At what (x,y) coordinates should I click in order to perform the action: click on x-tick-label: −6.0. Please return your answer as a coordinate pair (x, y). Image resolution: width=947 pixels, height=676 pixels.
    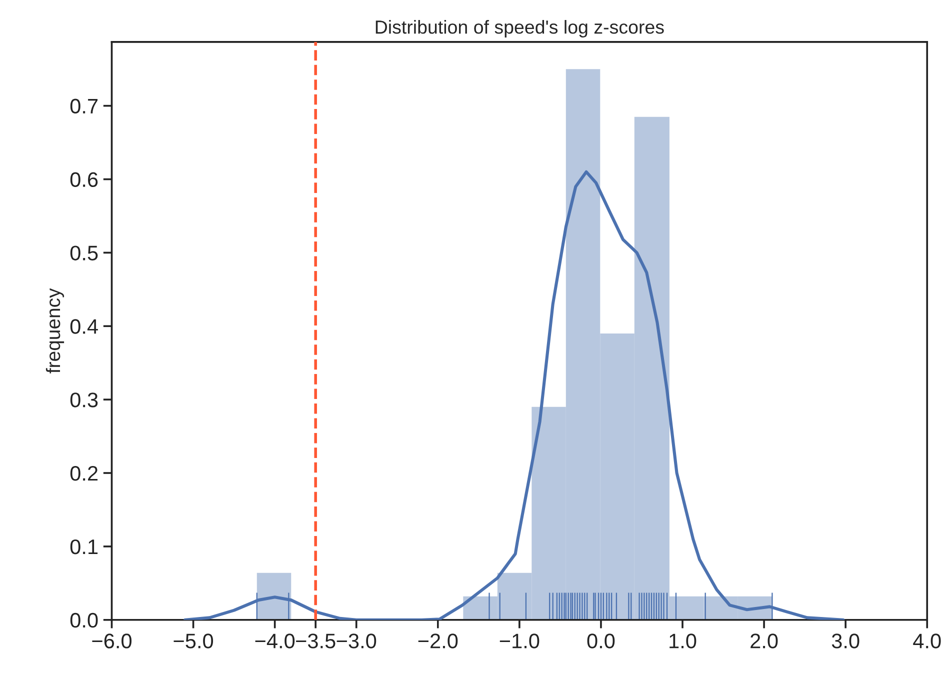
    Looking at the image, I should click on (112, 641).